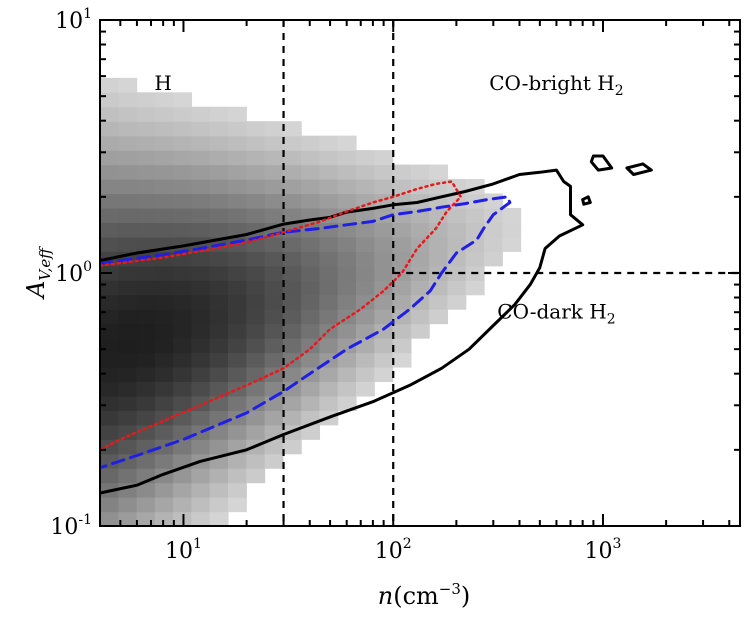 This screenshot has width=747, height=619. I want to click on contour-black-solid-path, so click(601, 163).